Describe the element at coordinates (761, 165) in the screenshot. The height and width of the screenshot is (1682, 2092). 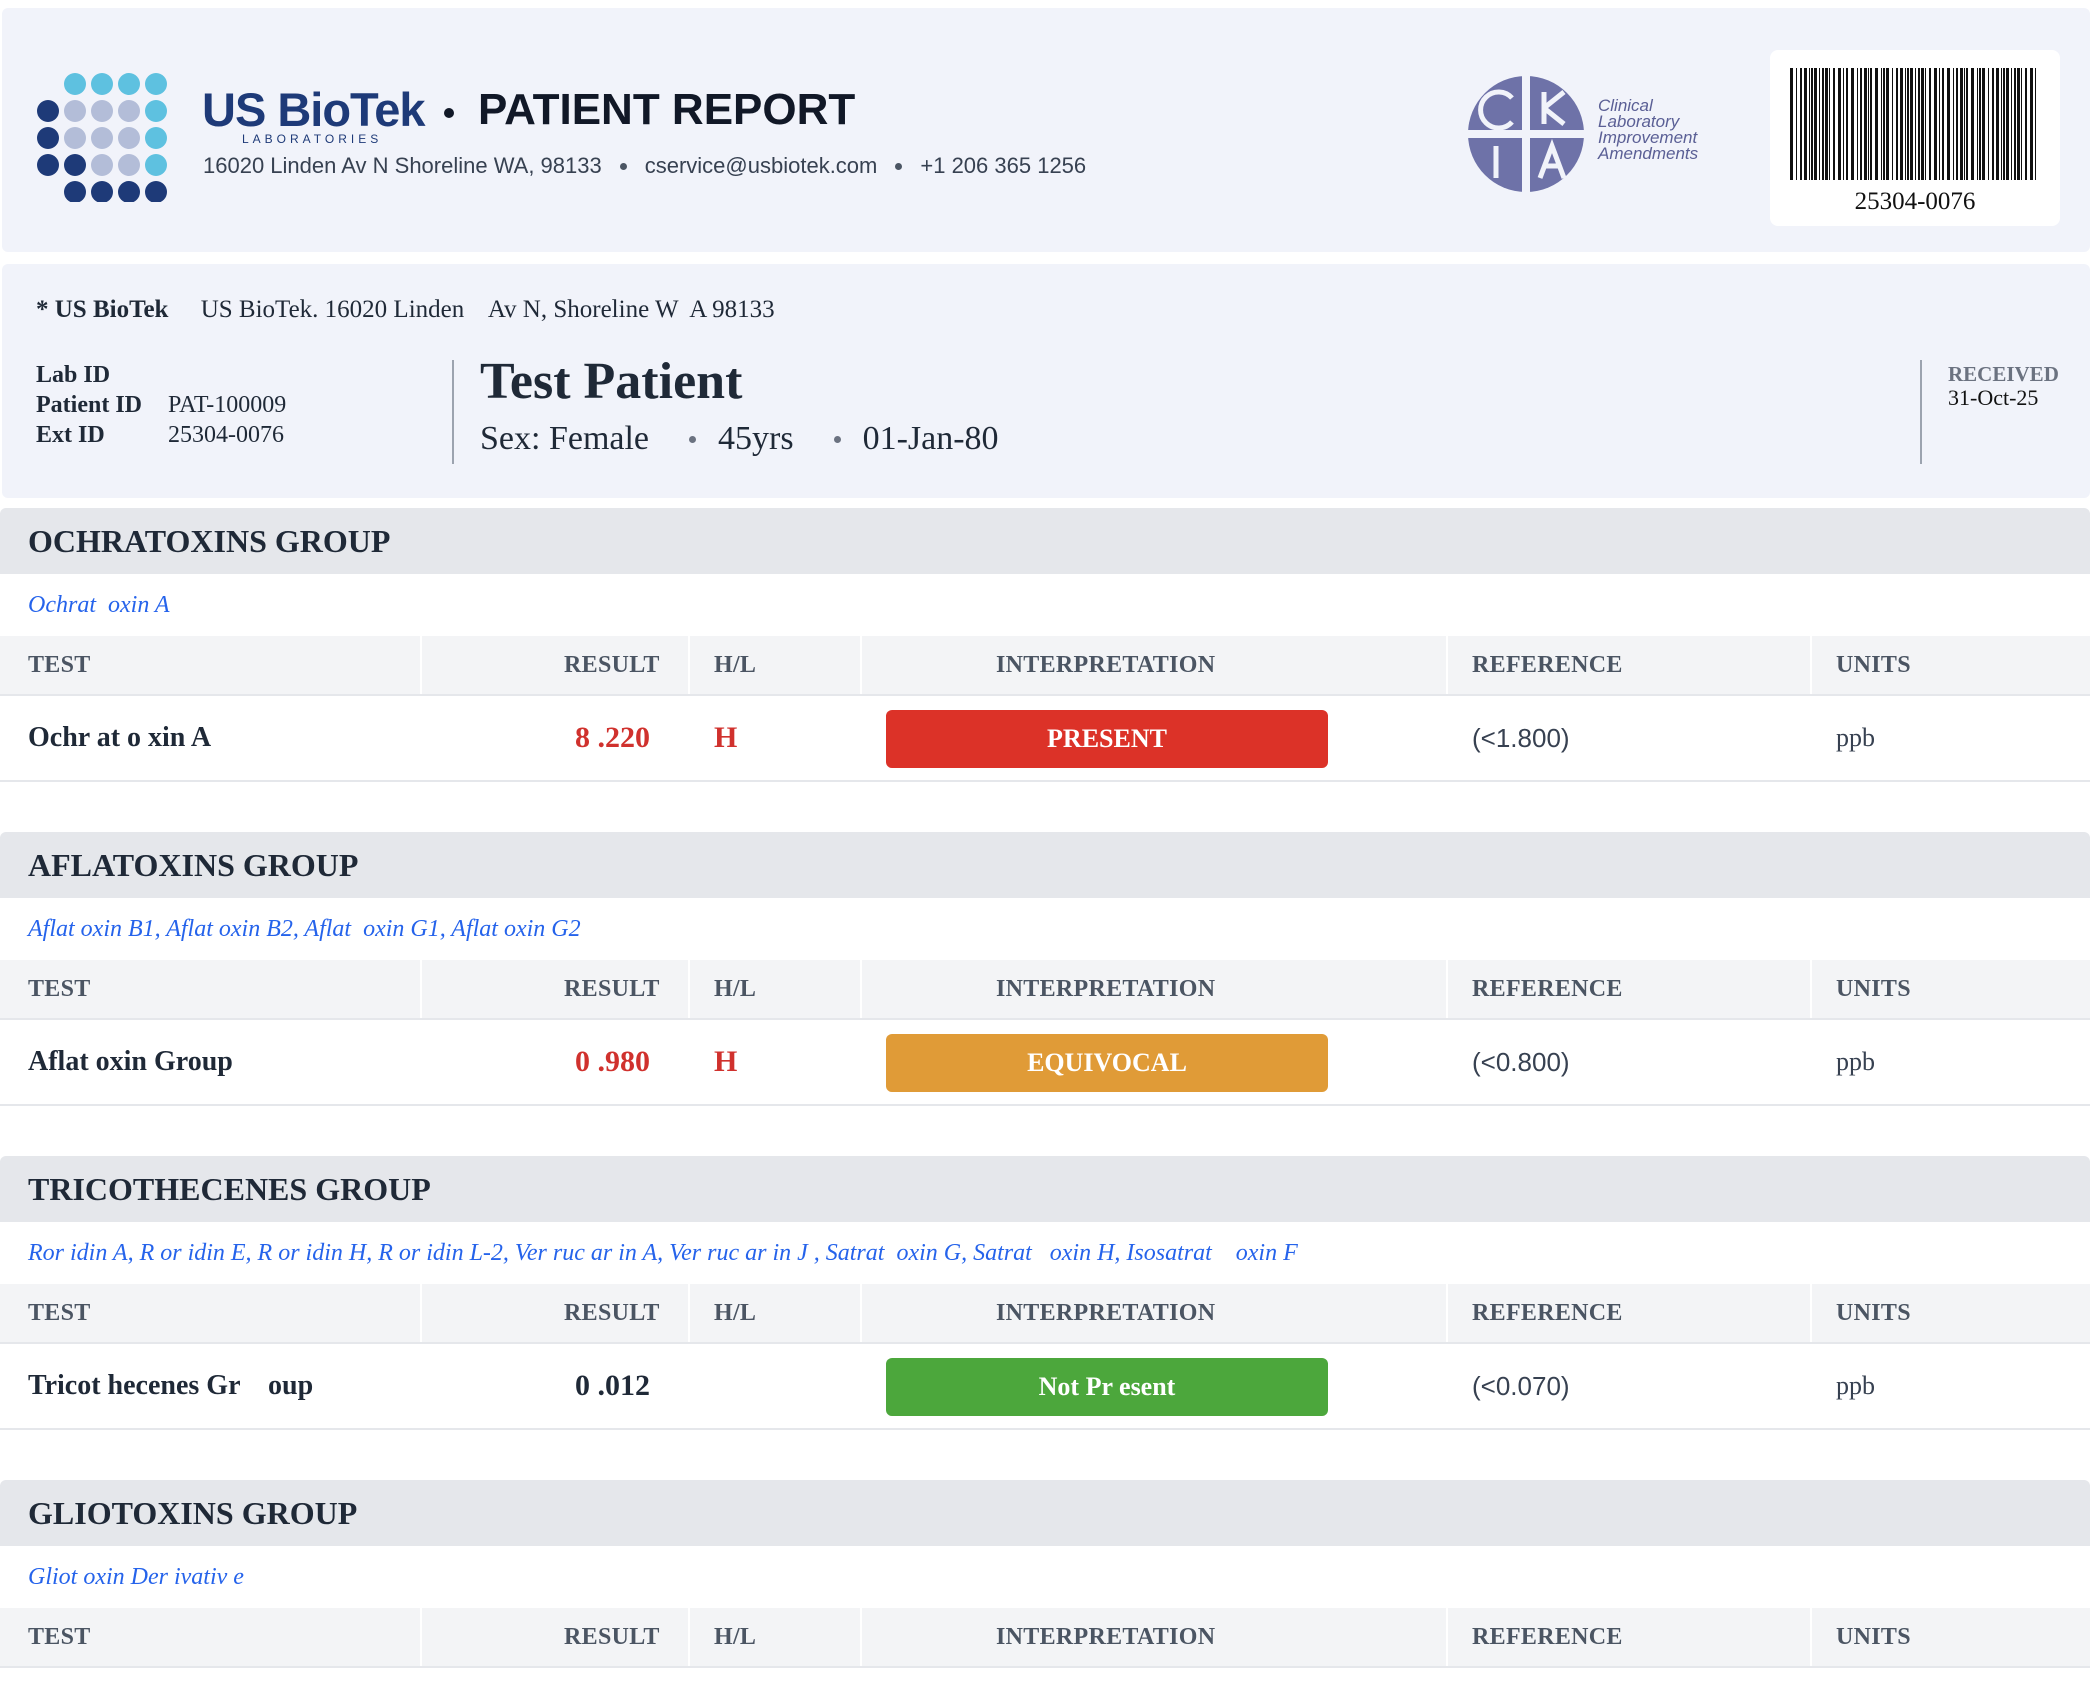
I see `lab-email: cservice@usbiotek.com` at that location.